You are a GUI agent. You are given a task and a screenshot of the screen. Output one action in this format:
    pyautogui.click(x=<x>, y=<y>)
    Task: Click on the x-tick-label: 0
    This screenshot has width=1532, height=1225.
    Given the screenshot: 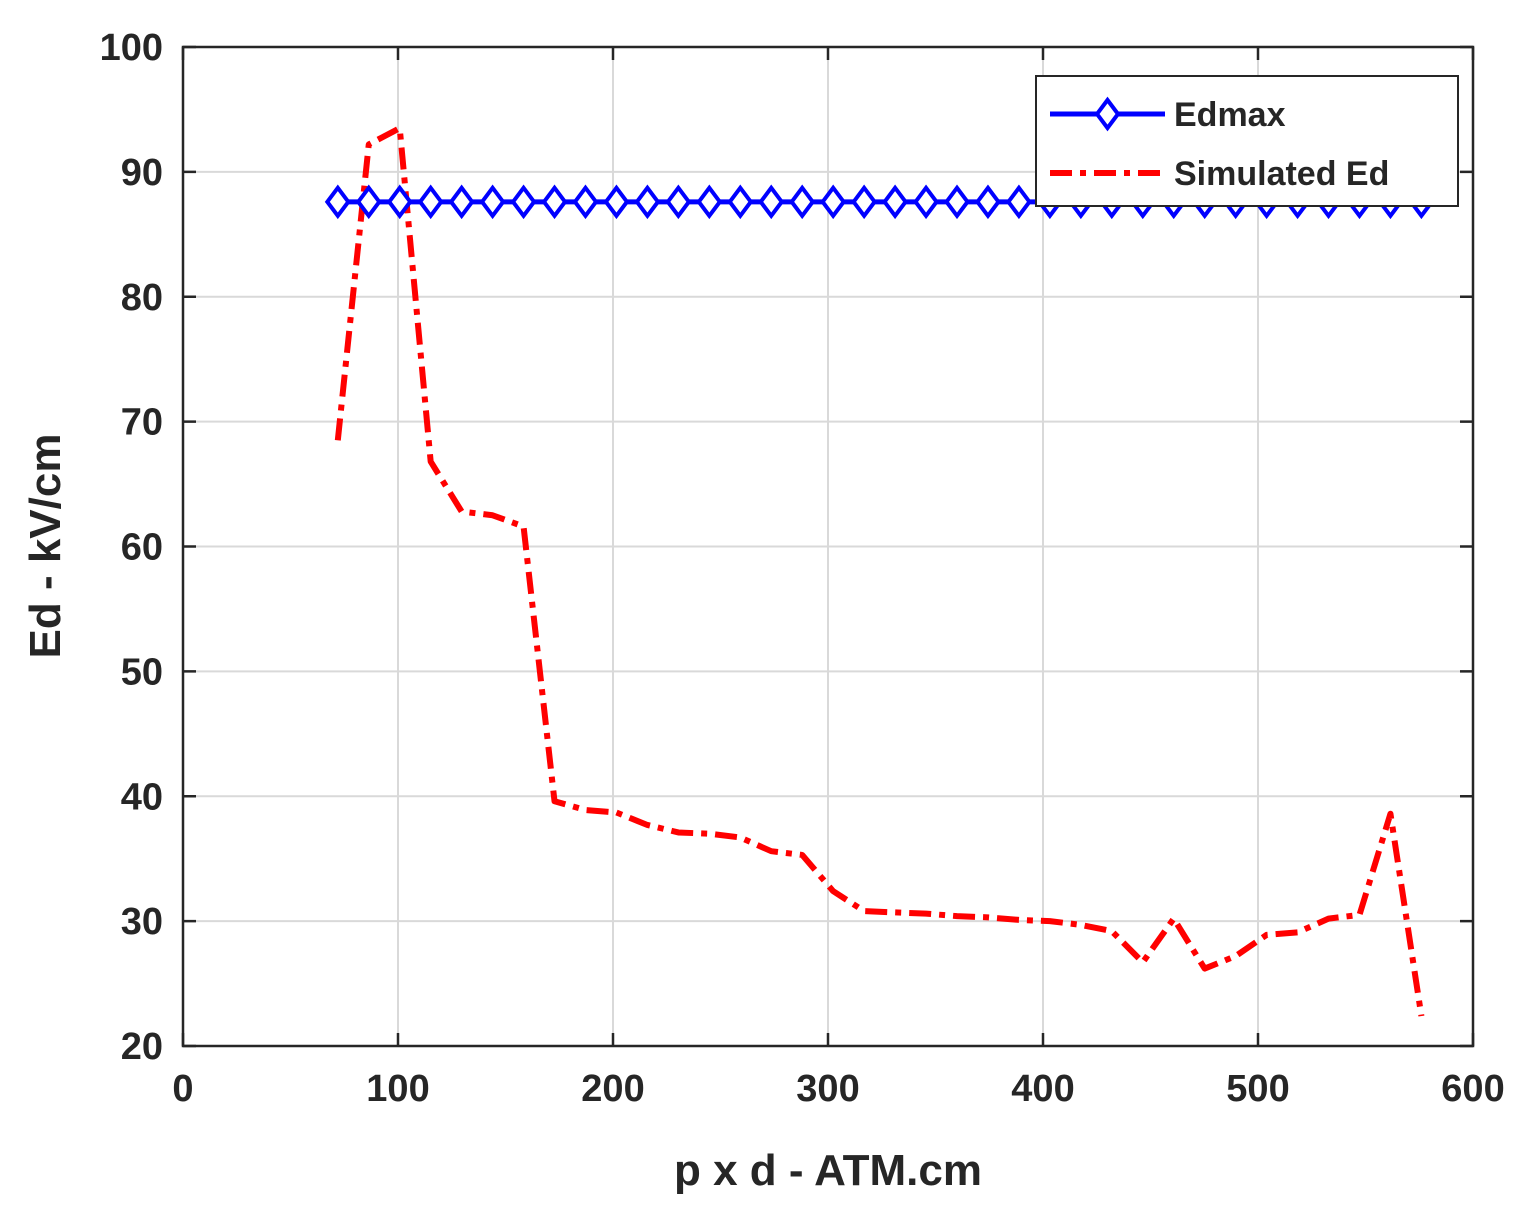 What is the action you would take?
    pyautogui.click(x=182, y=1089)
    